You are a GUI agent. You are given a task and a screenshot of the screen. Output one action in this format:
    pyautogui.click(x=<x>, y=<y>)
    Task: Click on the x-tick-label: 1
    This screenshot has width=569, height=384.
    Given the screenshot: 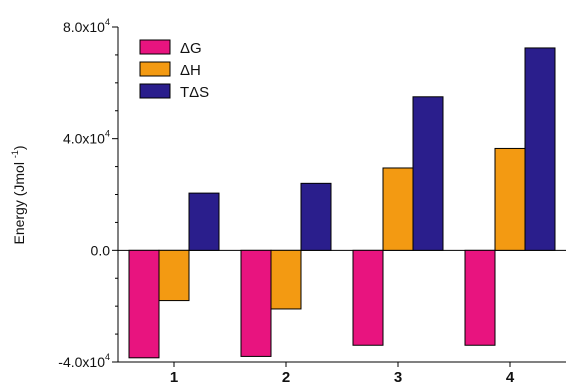 What is the action you would take?
    pyautogui.click(x=174, y=376)
    